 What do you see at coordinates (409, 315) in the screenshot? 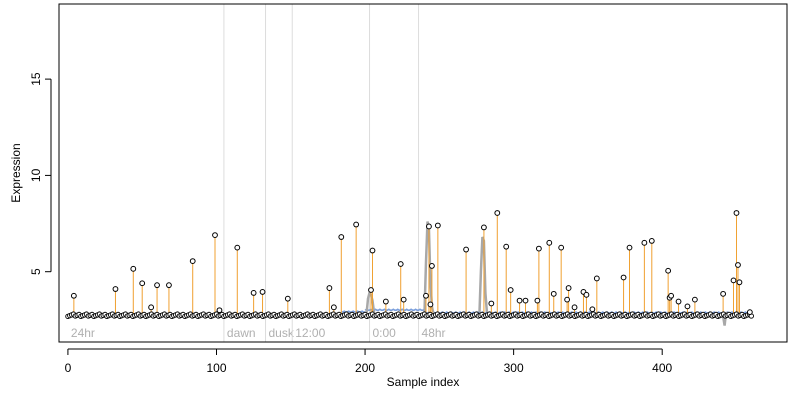
I see `low-point-layer` at bounding box center [409, 315].